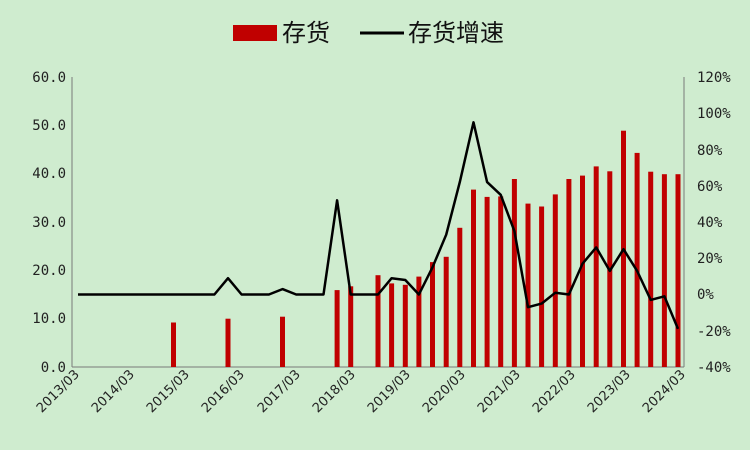 Image resolution: width=750 pixels, height=450 pixels. I want to click on y-right-tick: -40%, so click(714, 368).